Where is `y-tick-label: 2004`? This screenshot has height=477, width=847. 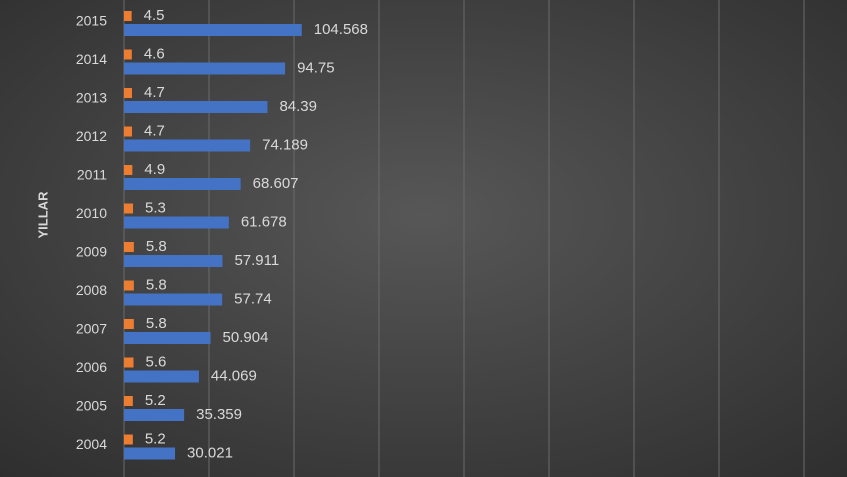 y-tick-label: 2004 is located at coordinates (91, 444).